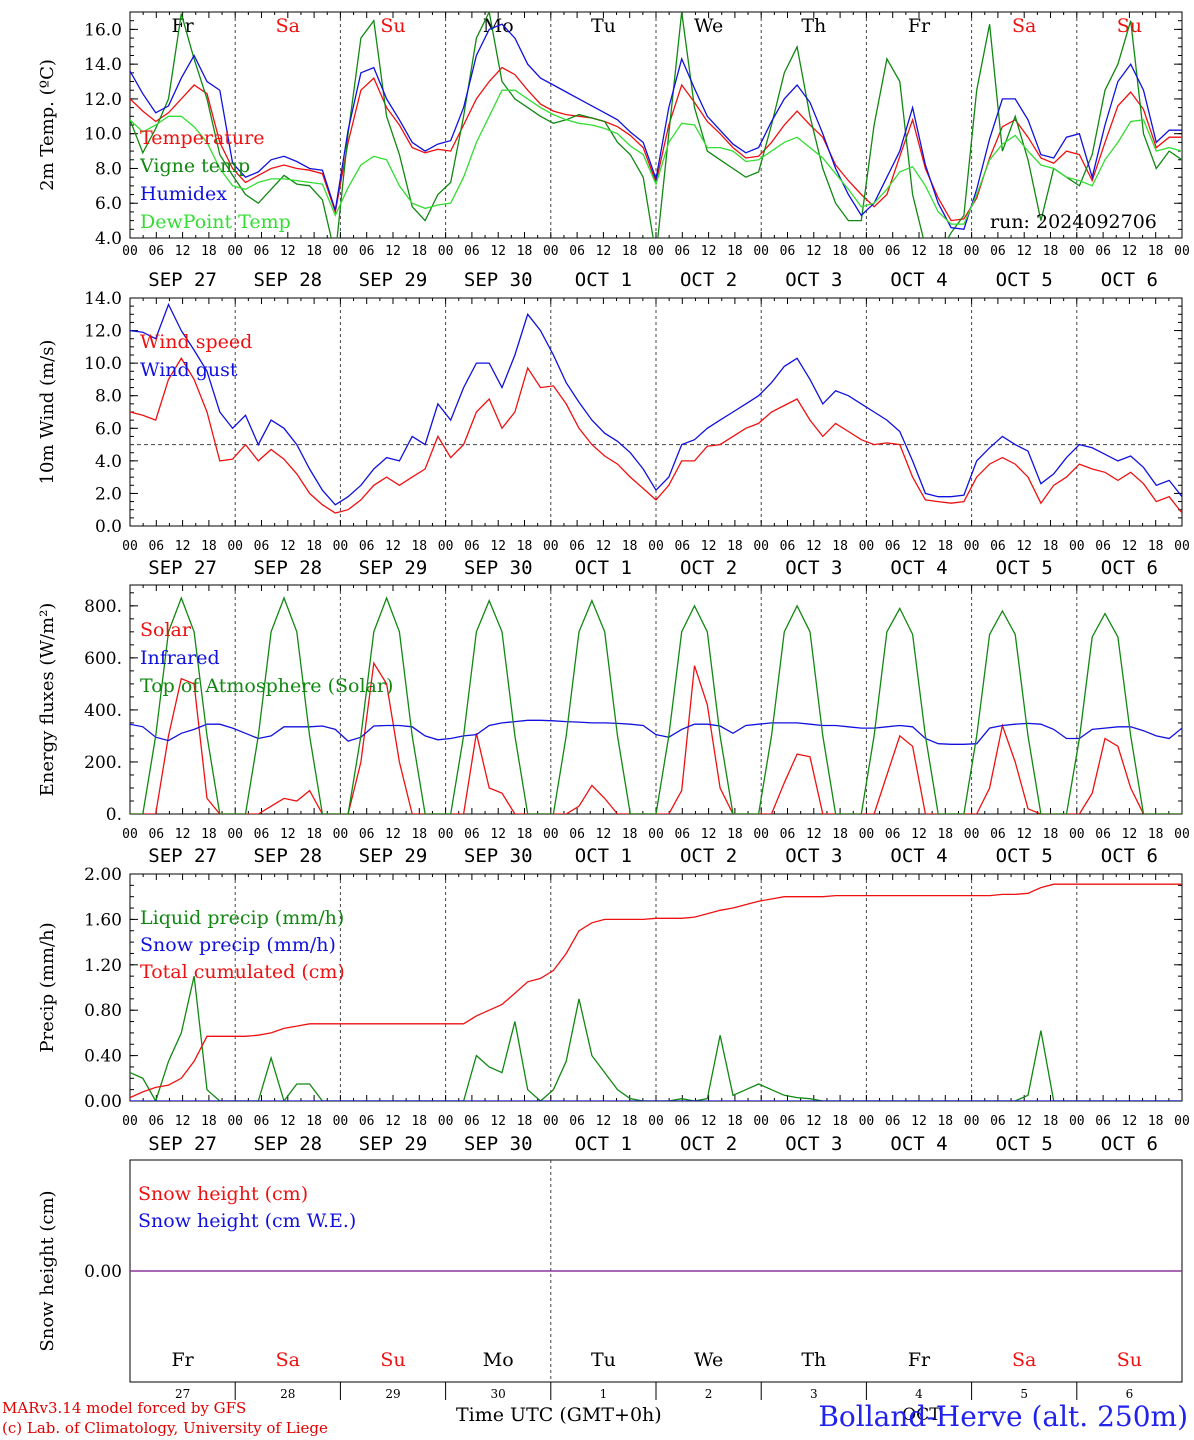  Describe the element at coordinates (114, 815) in the screenshot. I see `y-tick-label: 0.` at that location.